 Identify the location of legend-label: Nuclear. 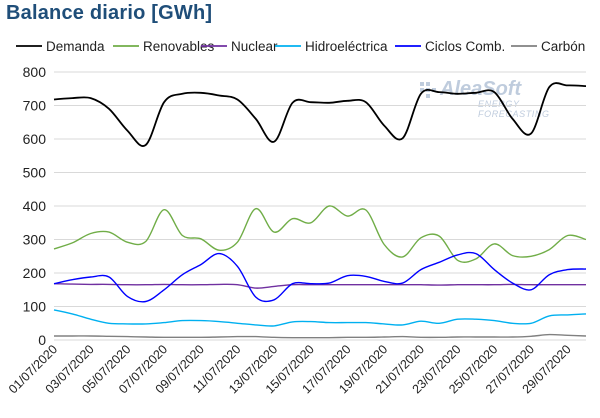
(254, 46).